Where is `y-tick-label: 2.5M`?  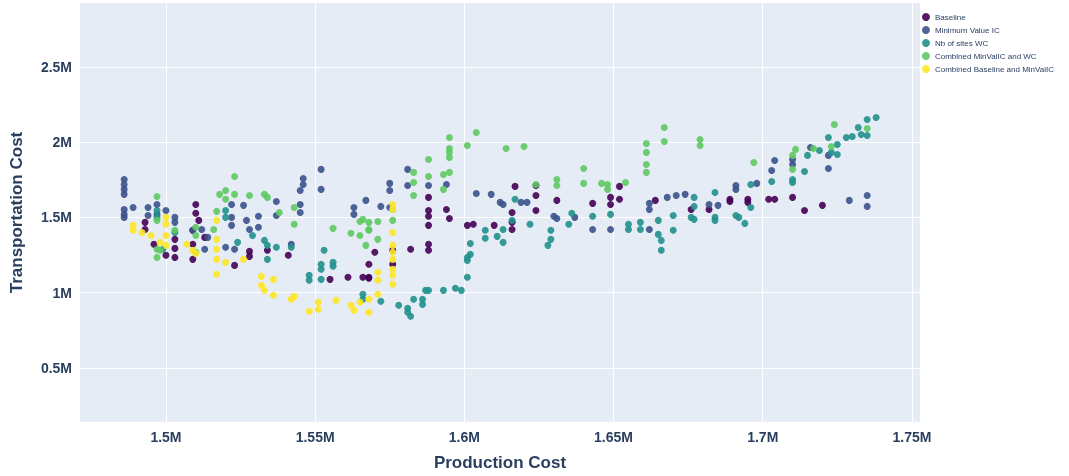
y-tick-label: 2.5M is located at coordinates (56, 66).